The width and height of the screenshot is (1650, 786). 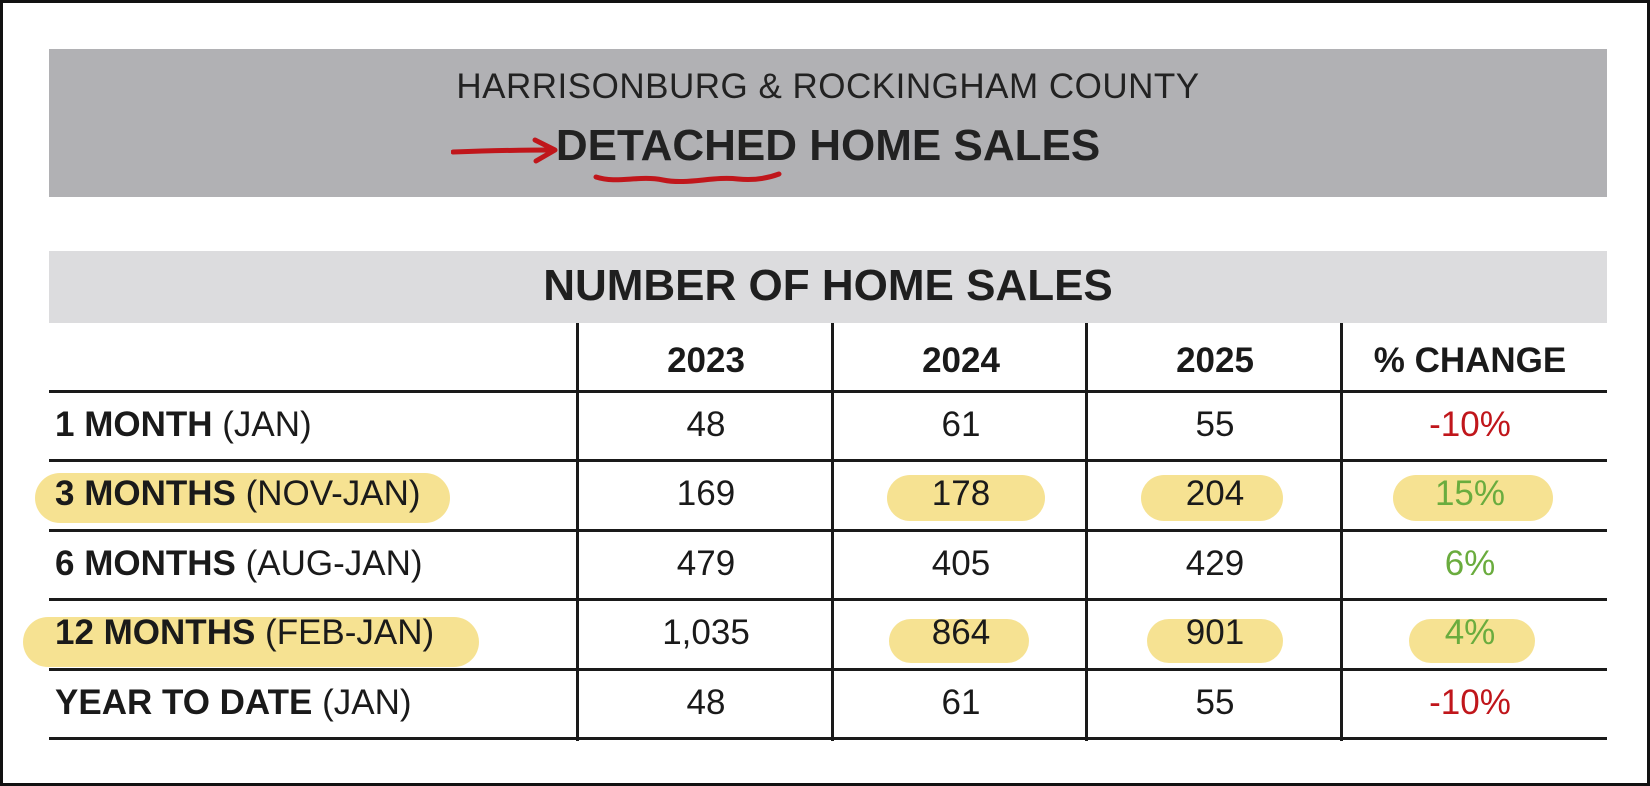 What do you see at coordinates (183, 424) in the screenshot?
I see `row-label: 1 MONTH (JAN)` at bounding box center [183, 424].